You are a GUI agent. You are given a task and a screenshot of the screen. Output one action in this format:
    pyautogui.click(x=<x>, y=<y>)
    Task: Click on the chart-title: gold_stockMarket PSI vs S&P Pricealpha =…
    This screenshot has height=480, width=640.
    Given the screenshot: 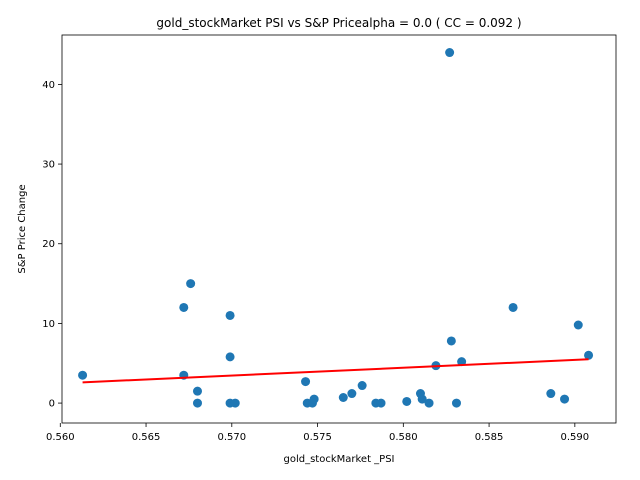 What is the action you would take?
    pyautogui.click(x=338, y=23)
    